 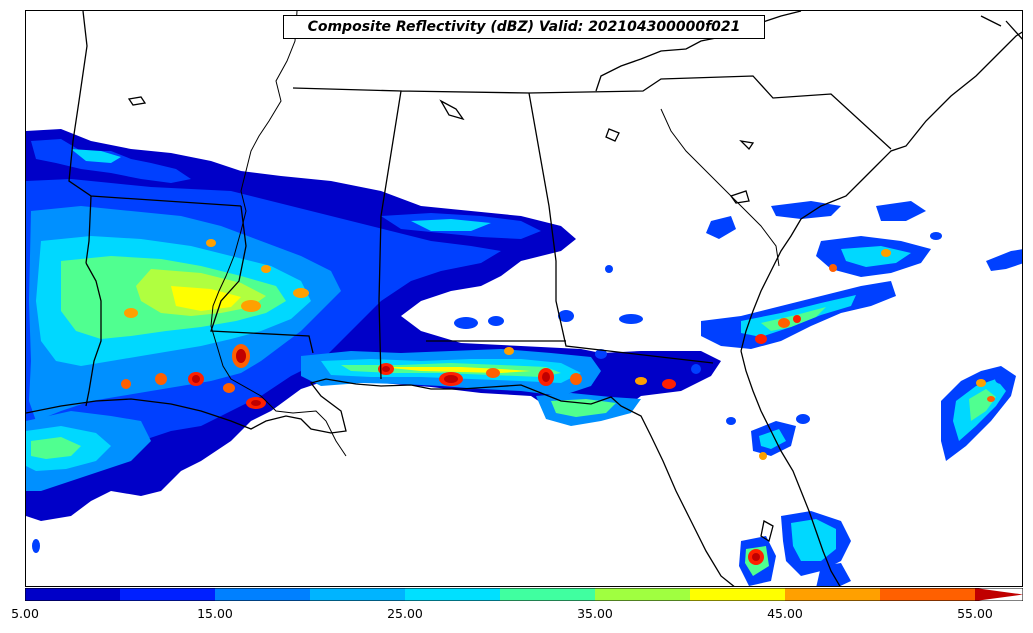 I want to click on colorbar-tick-label: 15.00, so click(x=215, y=613).